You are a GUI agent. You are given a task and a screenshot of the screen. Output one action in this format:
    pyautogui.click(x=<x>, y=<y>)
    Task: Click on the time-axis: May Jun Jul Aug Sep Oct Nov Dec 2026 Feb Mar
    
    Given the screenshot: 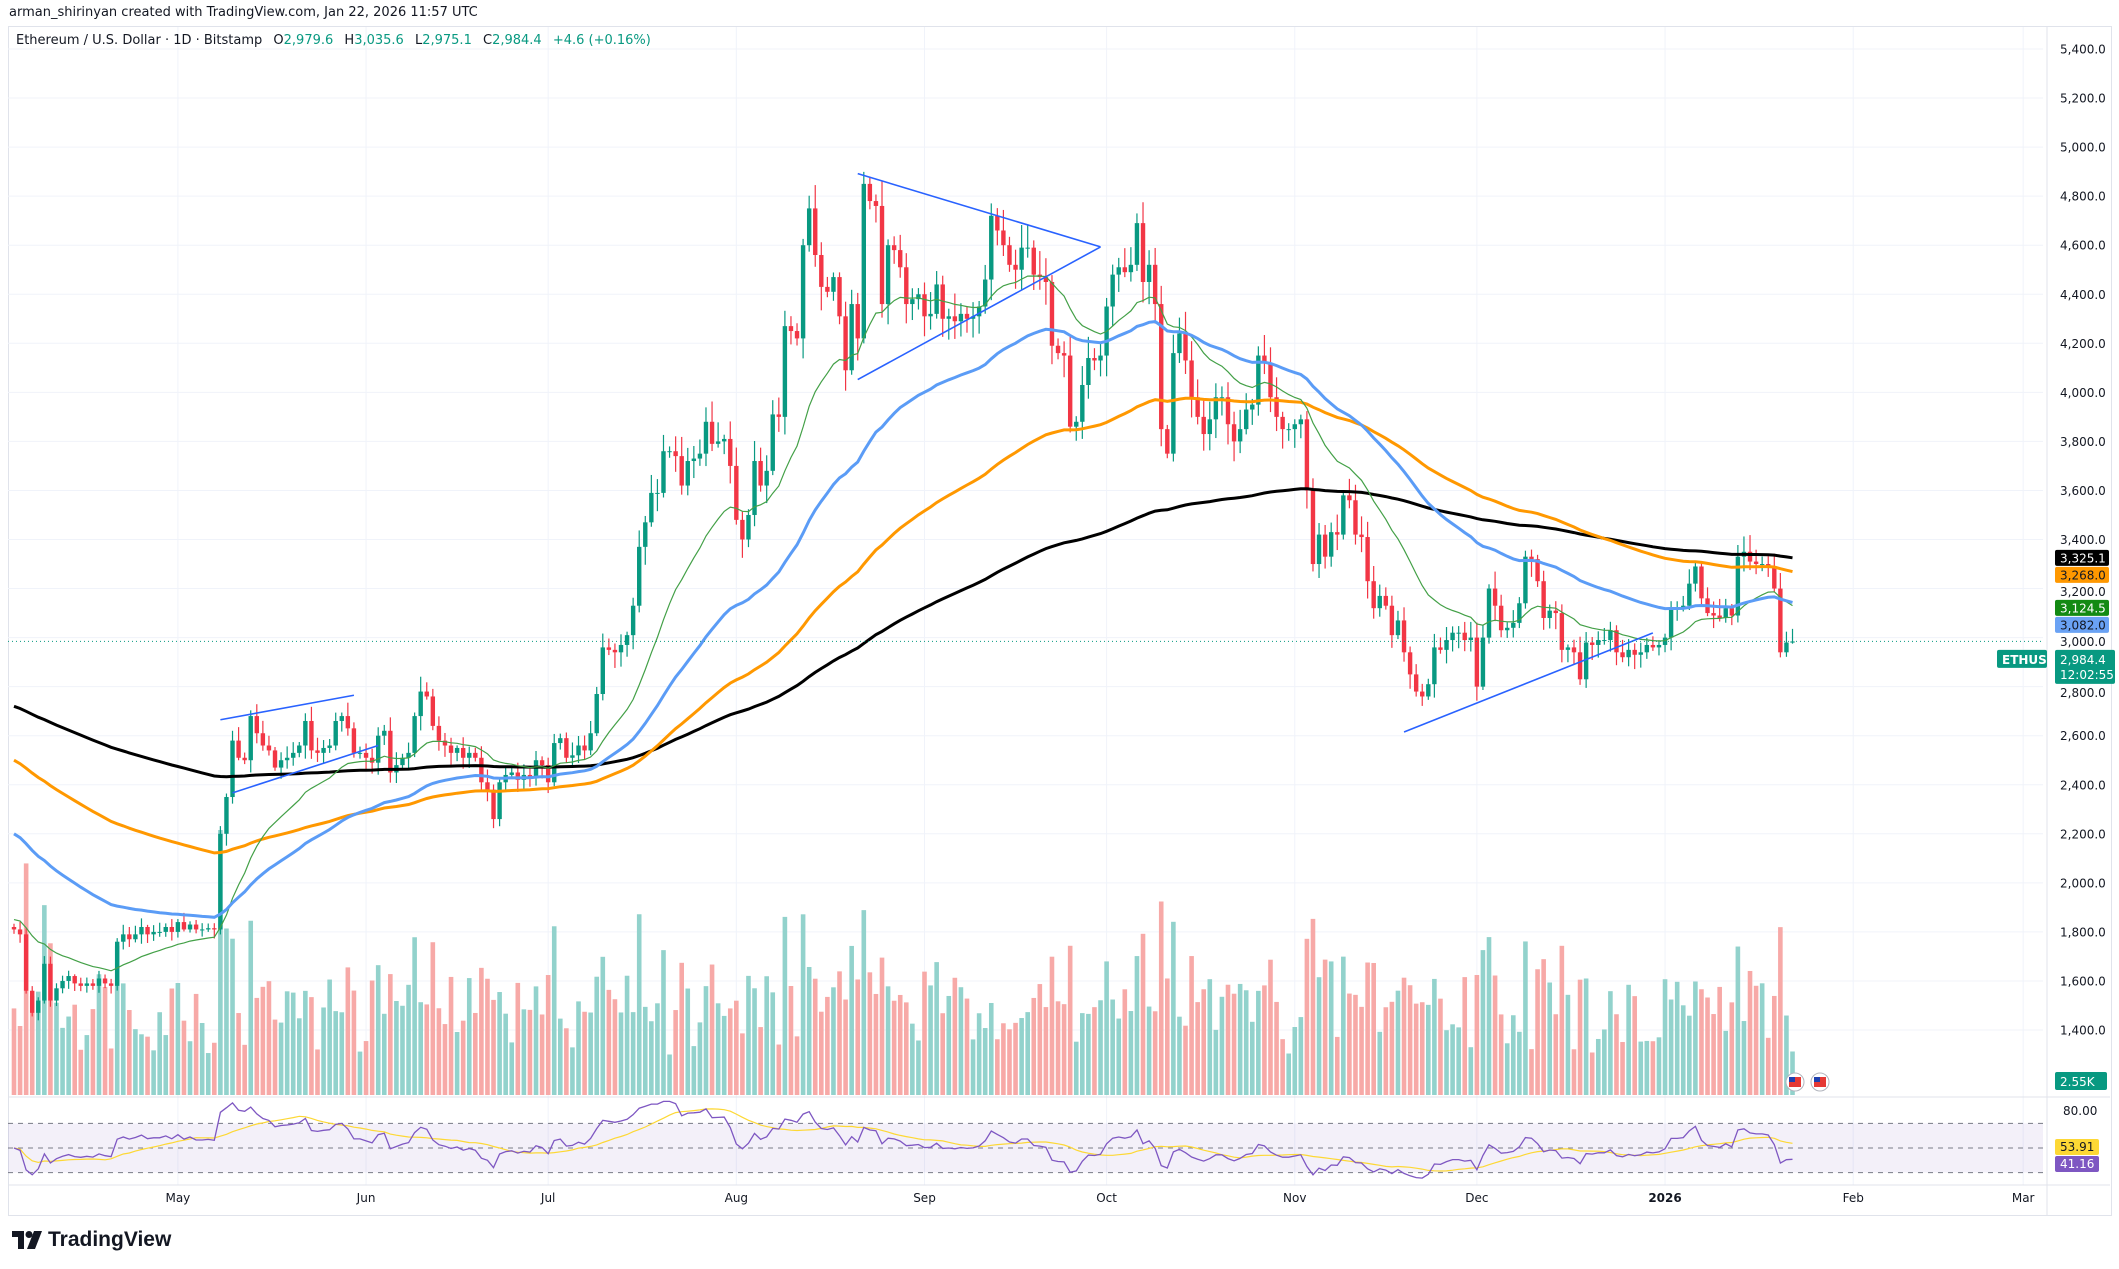 What is the action you would take?
    pyautogui.click(x=1099, y=1198)
    